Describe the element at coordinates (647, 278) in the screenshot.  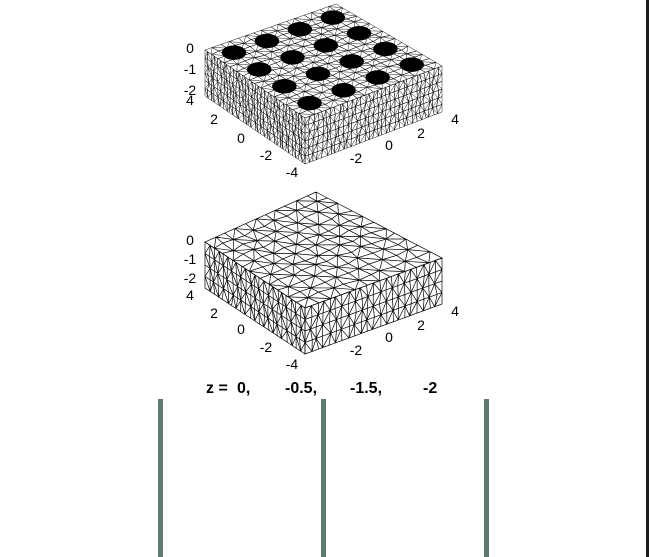
I see `frame-border` at that location.